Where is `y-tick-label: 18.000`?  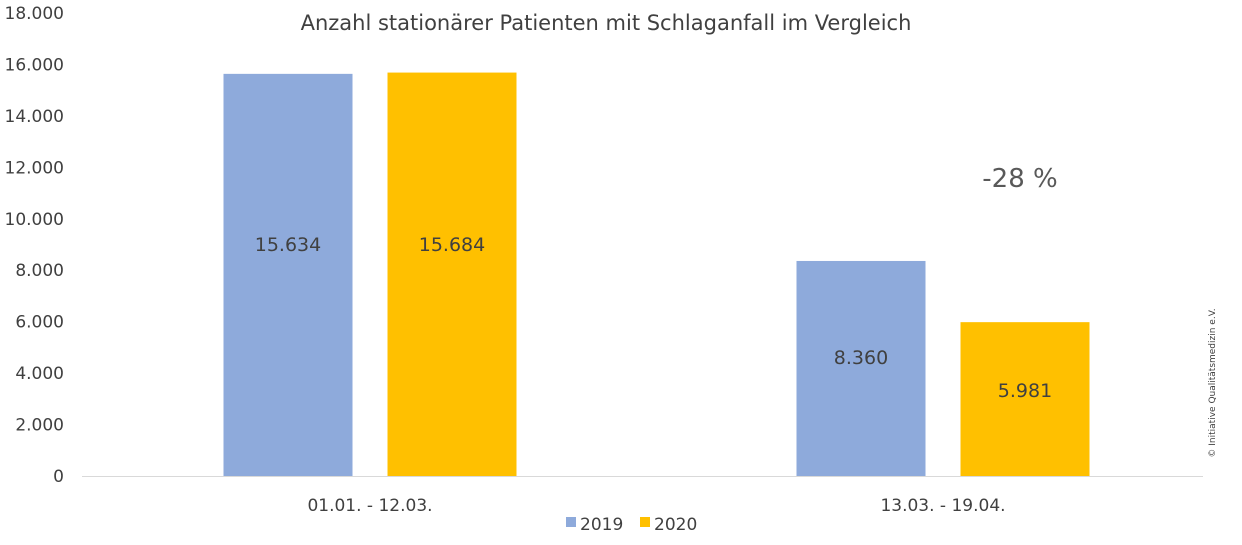 y-tick-label: 18.000 is located at coordinates (34, 14).